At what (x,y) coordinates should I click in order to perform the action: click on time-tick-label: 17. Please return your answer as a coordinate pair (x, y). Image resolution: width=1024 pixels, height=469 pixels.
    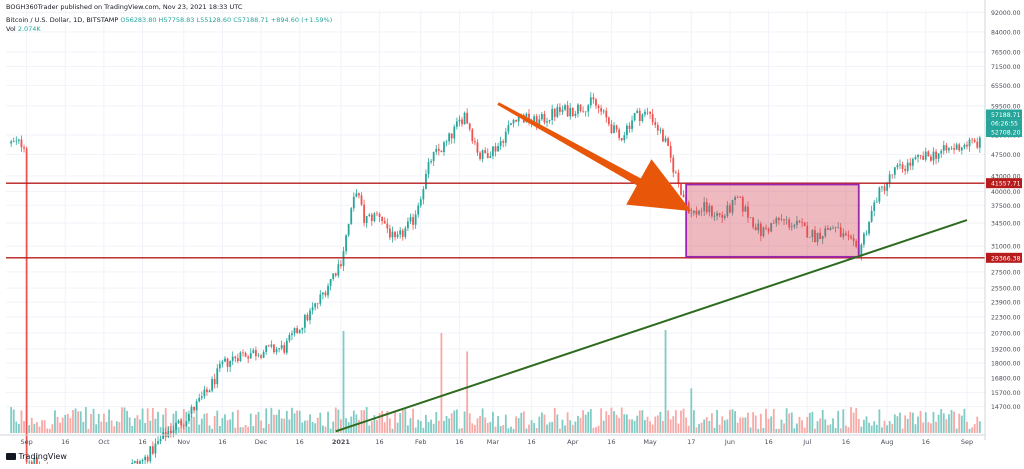
    Looking at the image, I should click on (691, 442).